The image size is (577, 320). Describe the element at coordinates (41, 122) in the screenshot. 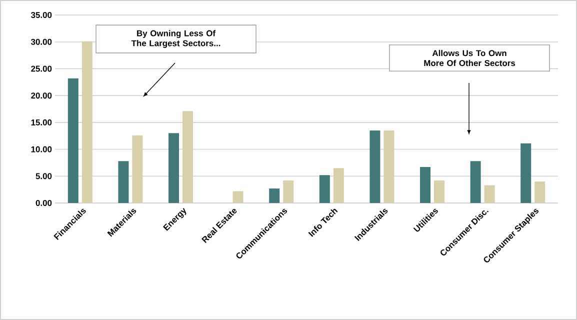

I see `y-tick-label: 15.00` at that location.